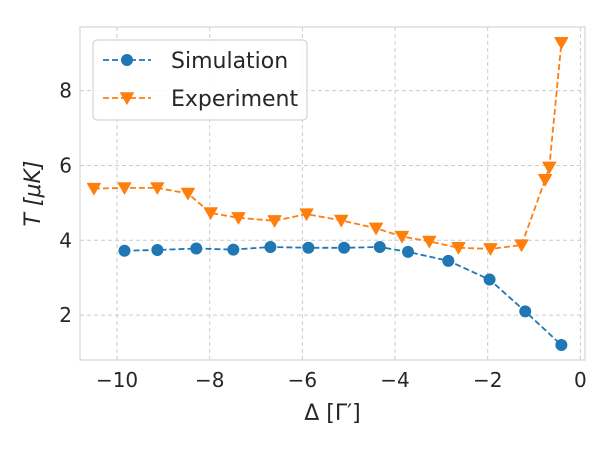 The image size is (600, 450). Describe the element at coordinates (234, 99) in the screenshot. I see `legend-label: Experiment` at that location.